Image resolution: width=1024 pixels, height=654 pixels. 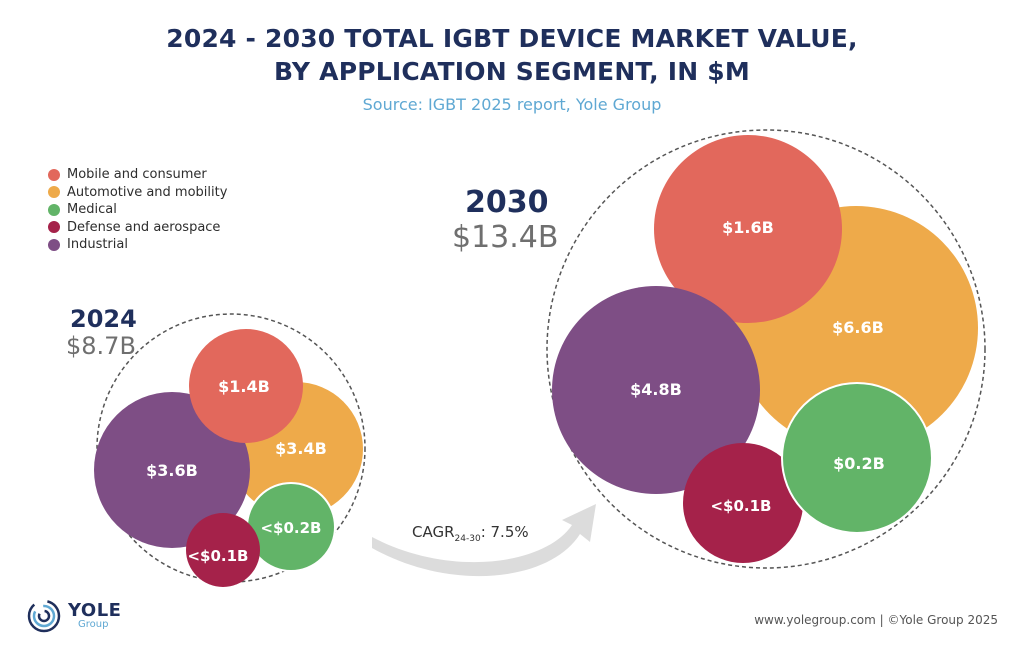 I want to click on source-text: Source: IGBT 2025 report, Yole Group, so click(x=512, y=104).